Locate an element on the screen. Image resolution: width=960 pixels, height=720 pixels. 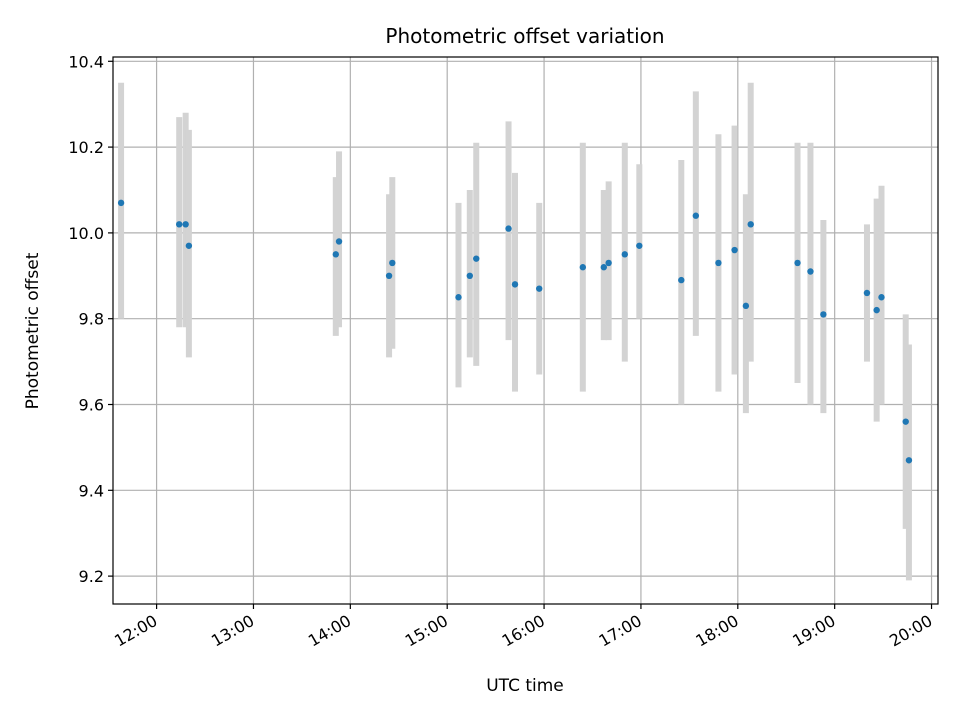
y-tick-label: 10.4 is located at coordinates (86, 61).